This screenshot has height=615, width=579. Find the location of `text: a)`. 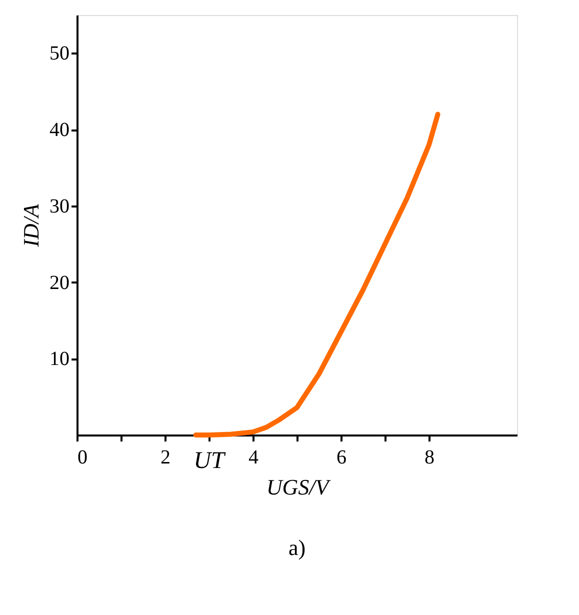

text: a) is located at coordinates (297, 547).